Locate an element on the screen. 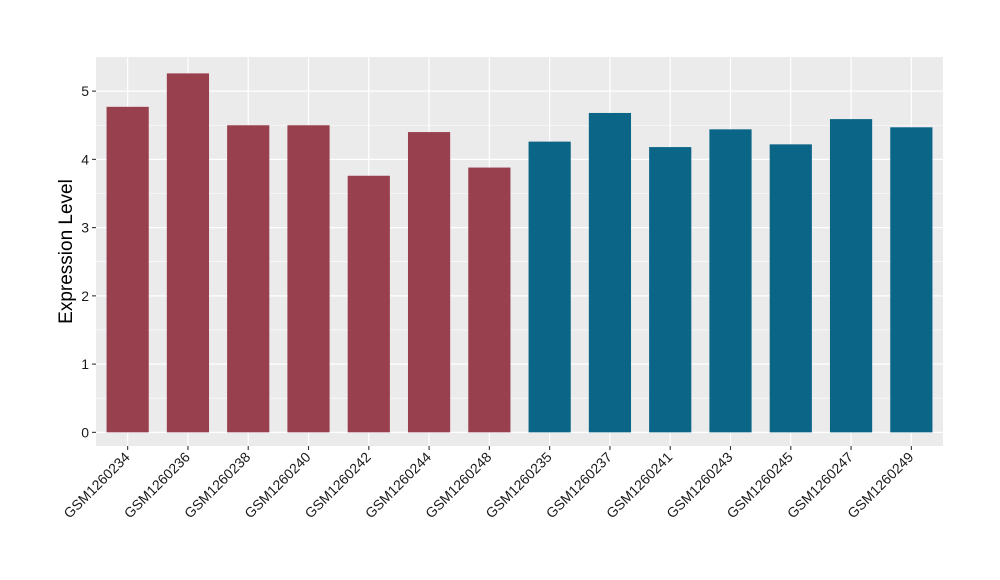 The width and height of the screenshot is (1000, 580). y-axis: 0 1 2 3 4 5 is located at coordinates (88, 261).